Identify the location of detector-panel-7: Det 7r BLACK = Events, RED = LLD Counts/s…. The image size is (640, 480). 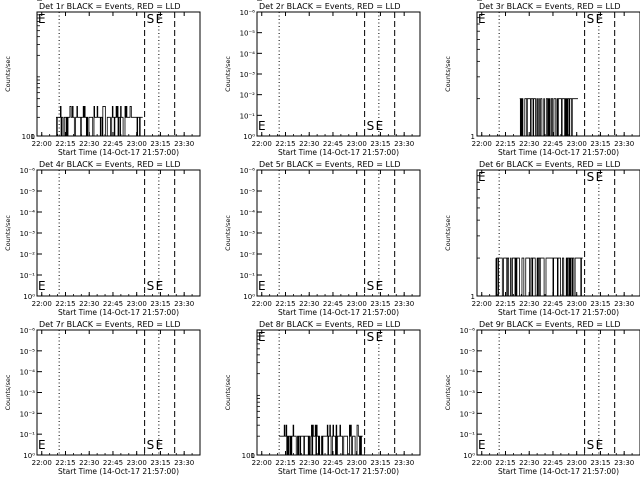
(102, 398).